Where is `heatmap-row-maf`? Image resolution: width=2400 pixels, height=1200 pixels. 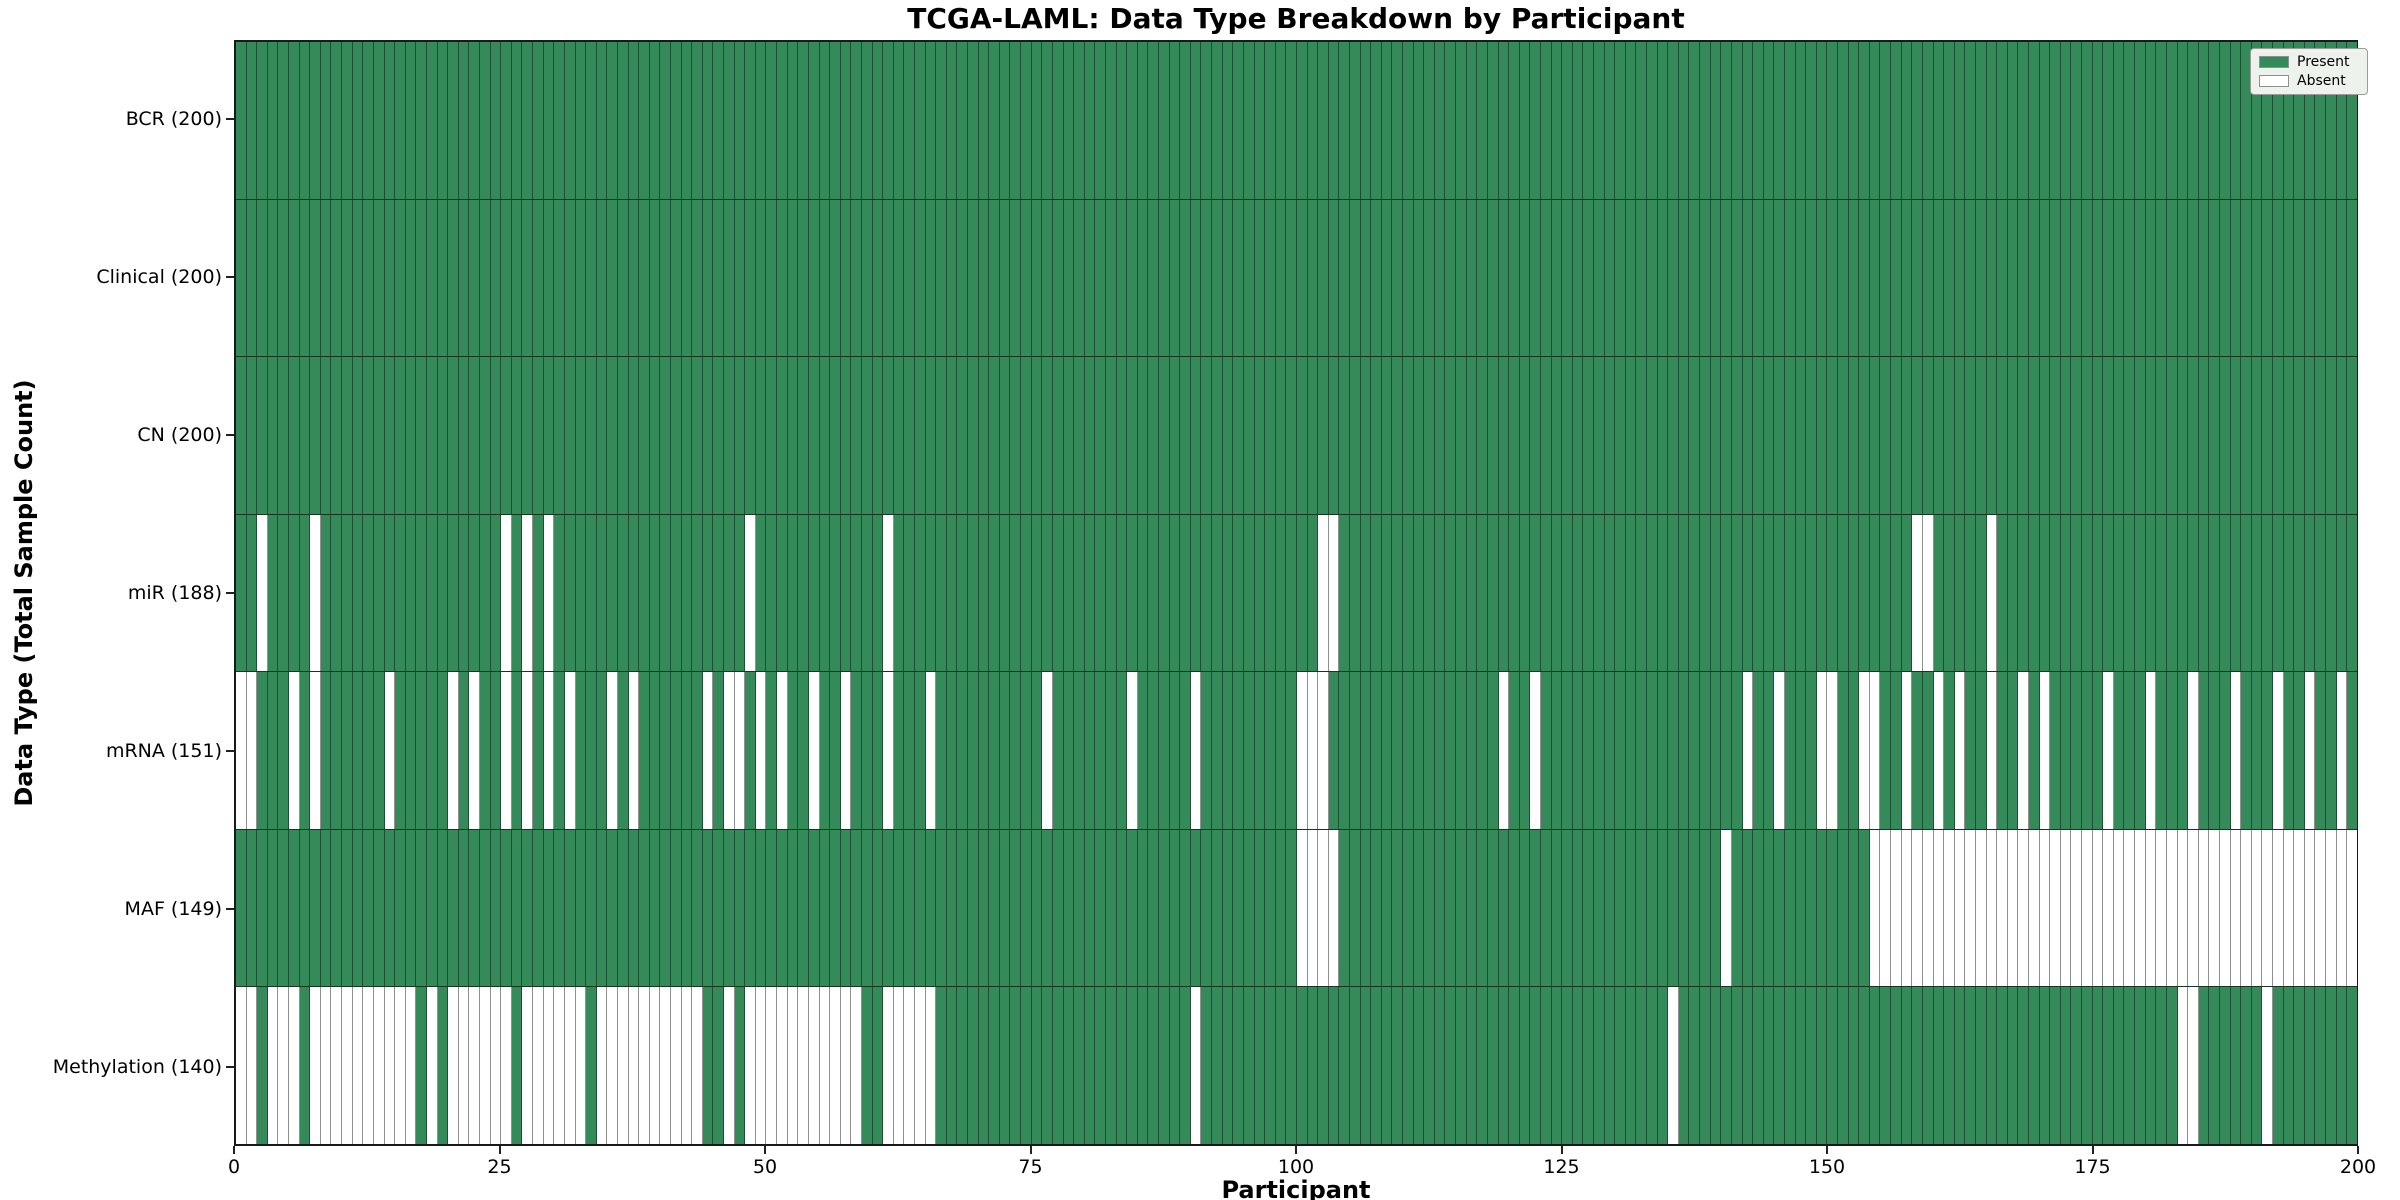
heatmap-row-maf is located at coordinates (1296, 908).